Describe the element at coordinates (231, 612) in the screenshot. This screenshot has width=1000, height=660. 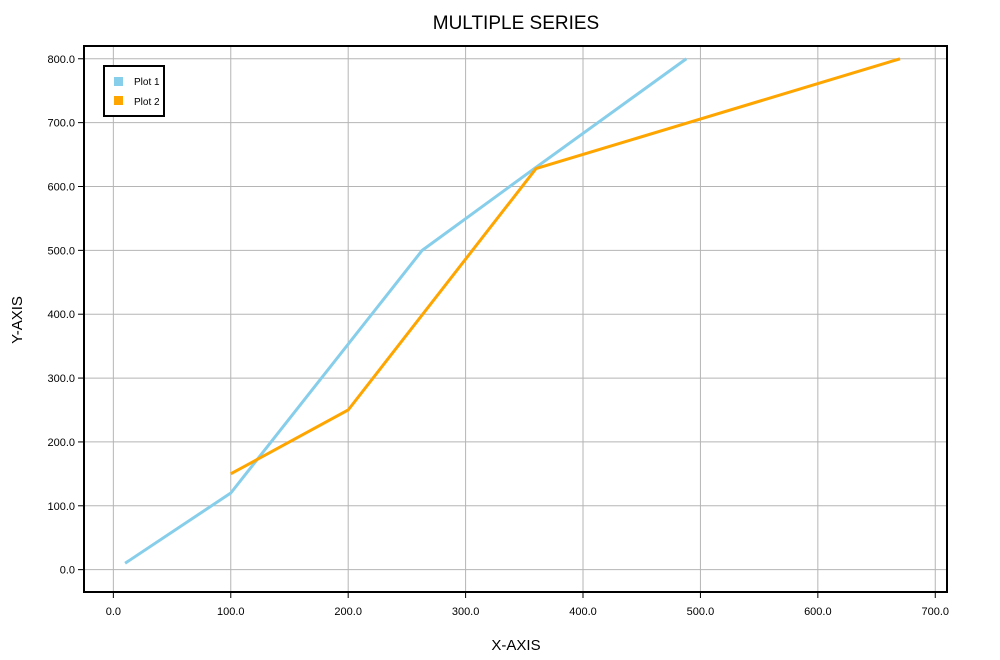
I see `x-tick-label: 100.0` at that location.